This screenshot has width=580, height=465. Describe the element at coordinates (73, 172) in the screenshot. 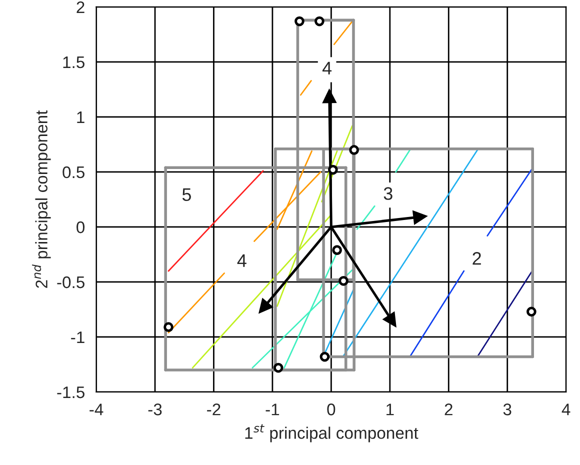

I see `y-tick-label: 0.5` at that location.